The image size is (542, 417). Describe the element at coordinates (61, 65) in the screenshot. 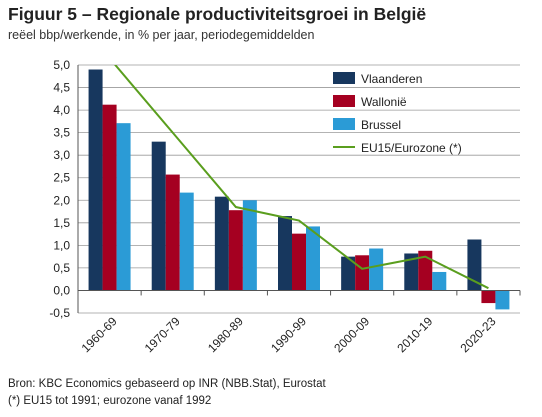

I see `y-tick-label: 5,0` at that location.